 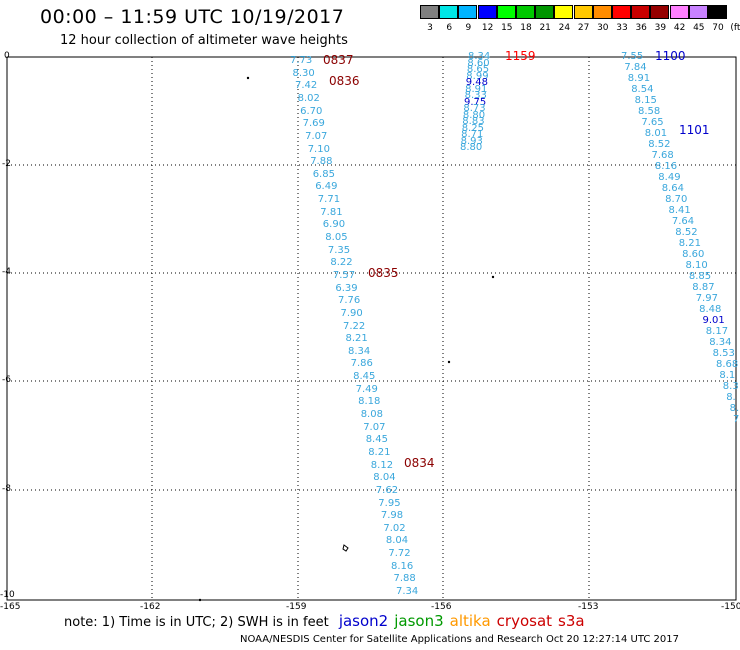 I want to click on swh-value-track-a: 7.10, so click(x=318, y=149).